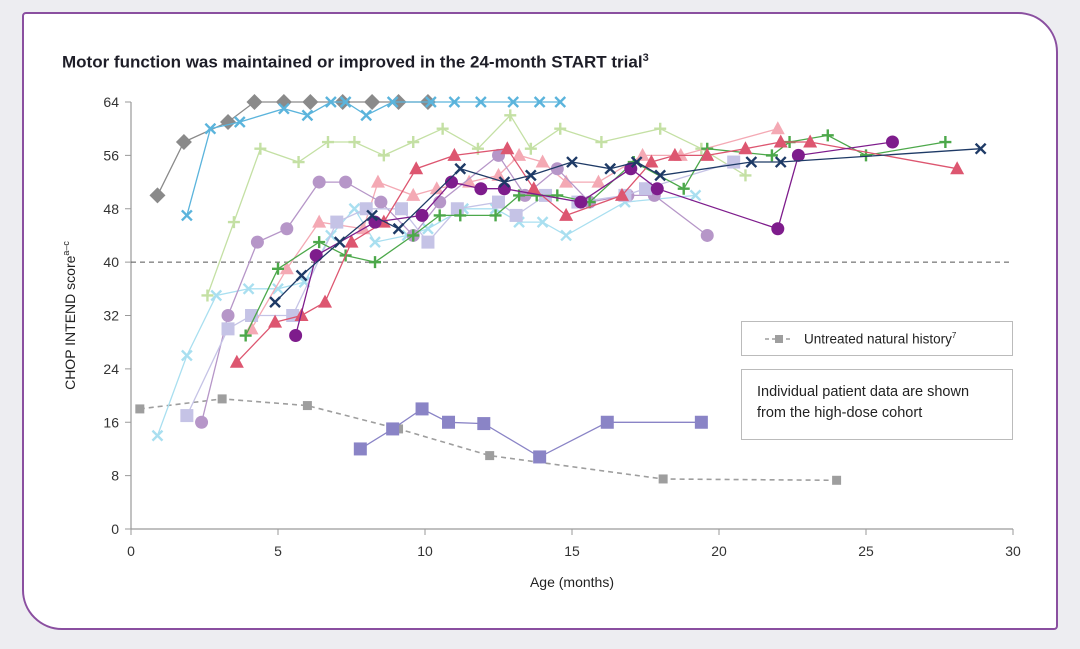 The height and width of the screenshot is (649, 1080). What do you see at coordinates (863, 392) in the screenshot?
I see `note-line-1: Individual patient data are shown` at bounding box center [863, 392].